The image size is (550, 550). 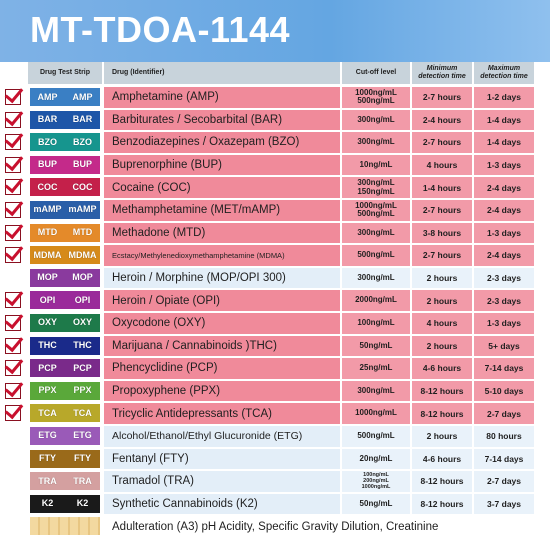 I want to click on strip-code-label: PPX, so click(x=82, y=390).